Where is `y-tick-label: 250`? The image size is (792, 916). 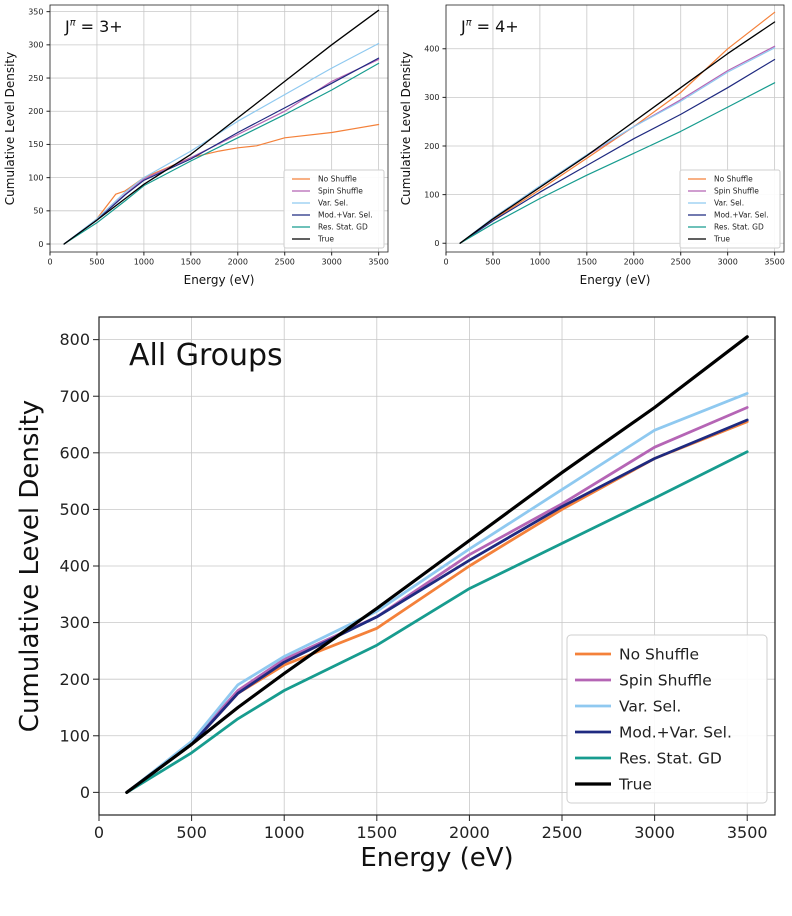
y-tick-label: 250 is located at coordinates (35, 78).